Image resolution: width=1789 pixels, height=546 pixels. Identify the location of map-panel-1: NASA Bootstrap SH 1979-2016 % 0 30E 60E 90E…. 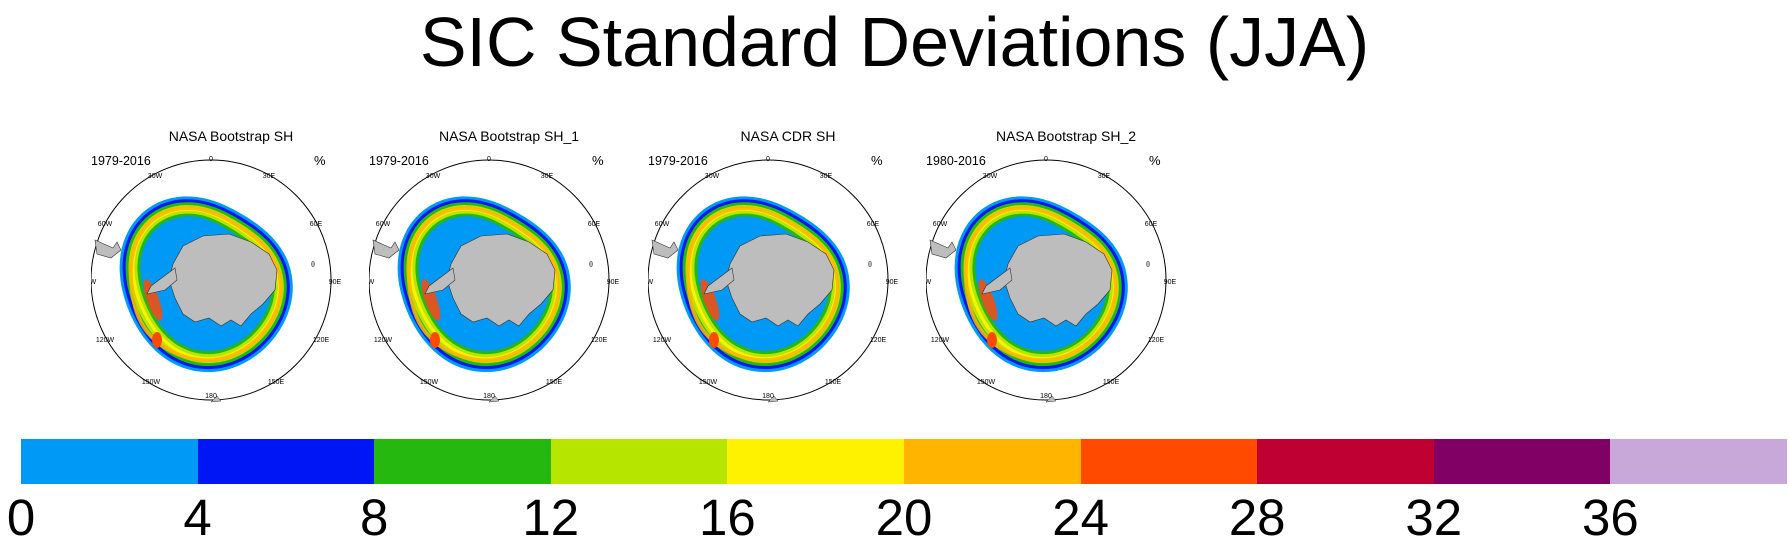
(231, 263).